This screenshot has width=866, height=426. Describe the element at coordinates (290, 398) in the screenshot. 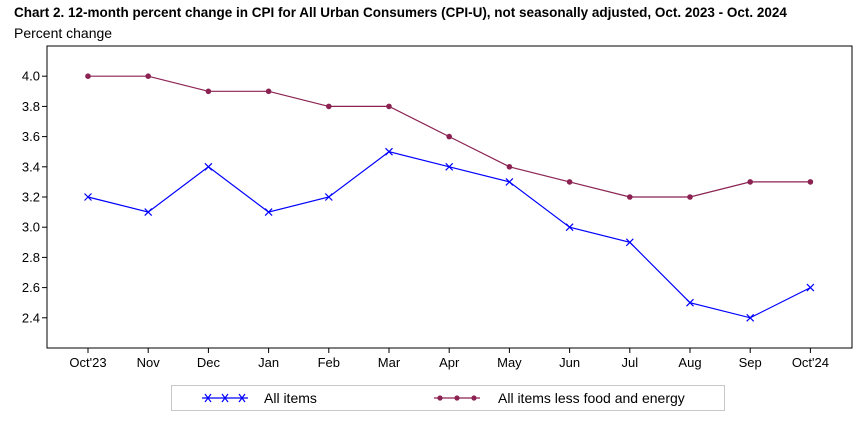

I see `legend-label-all-items: All items` at that location.